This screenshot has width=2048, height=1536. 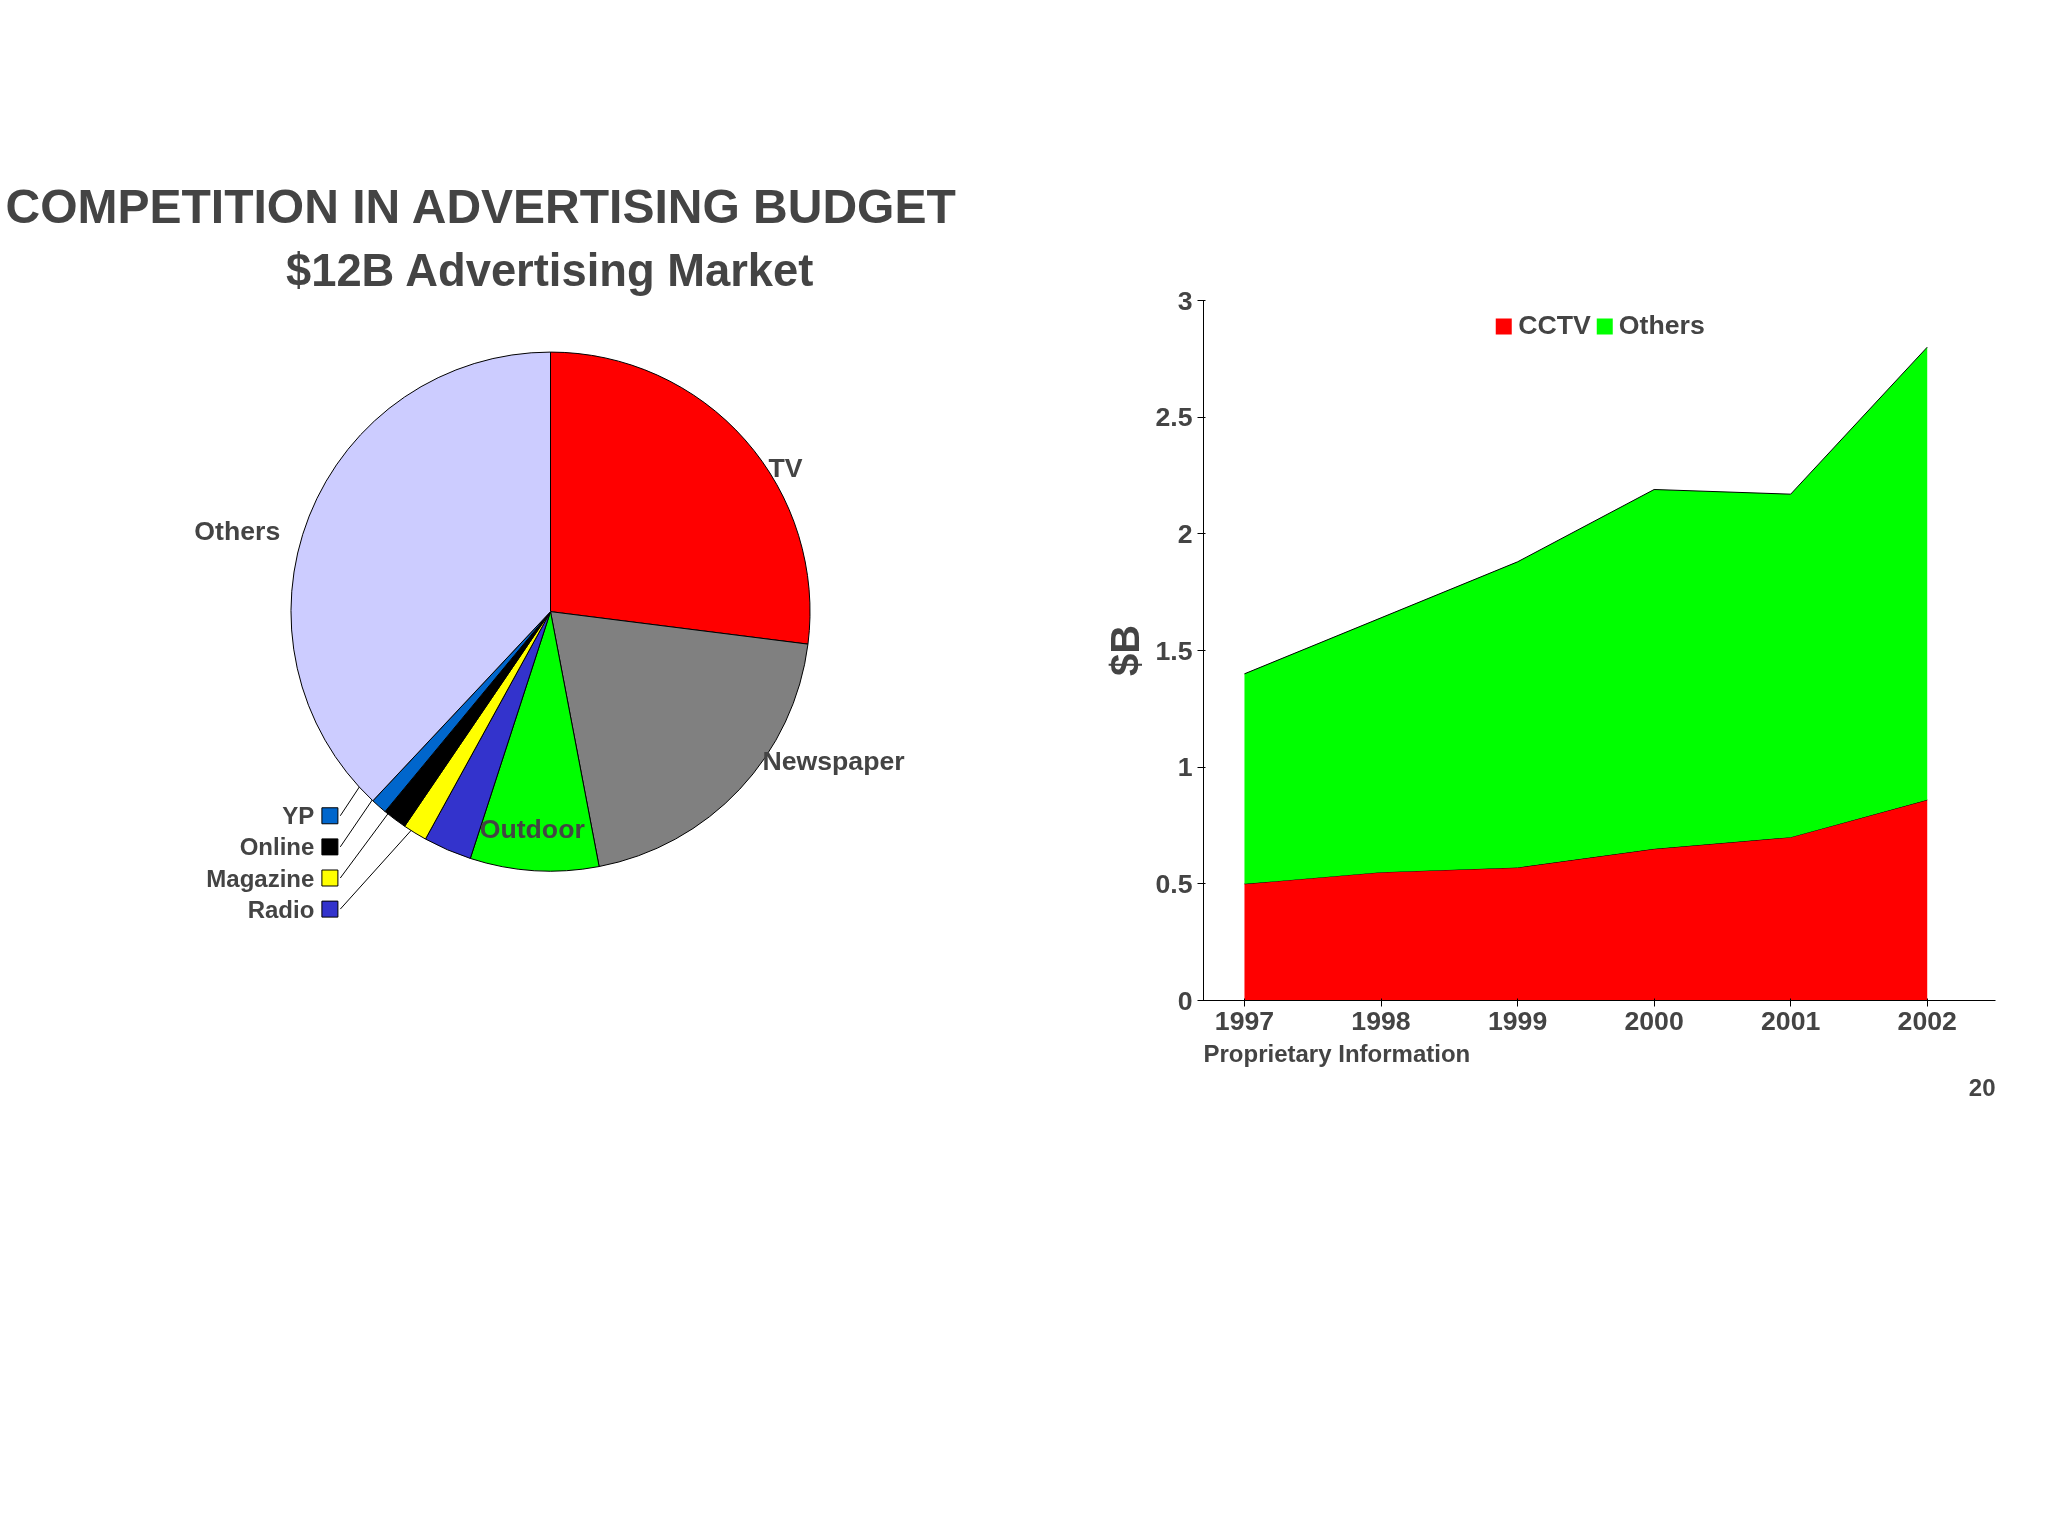 What do you see at coordinates (480, 206) in the screenshot?
I see `chart-title: COMPETITION IN ADVERTISING BUDGET` at bounding box center [480, 206].